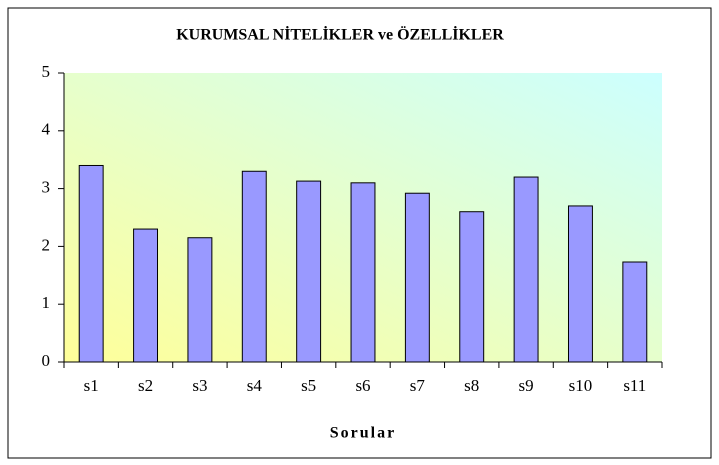 This screenshot has width=719, height=465. What do you see at coordinates (526, 385) in the screenshot?
I see `x-tick-label: s9` at bounding box center [526, 385].